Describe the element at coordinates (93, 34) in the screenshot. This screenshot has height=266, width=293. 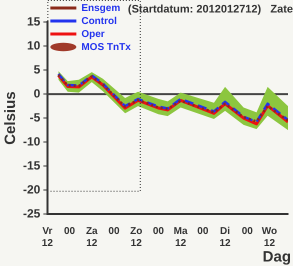
I see `legend-label: Oper` at that location.